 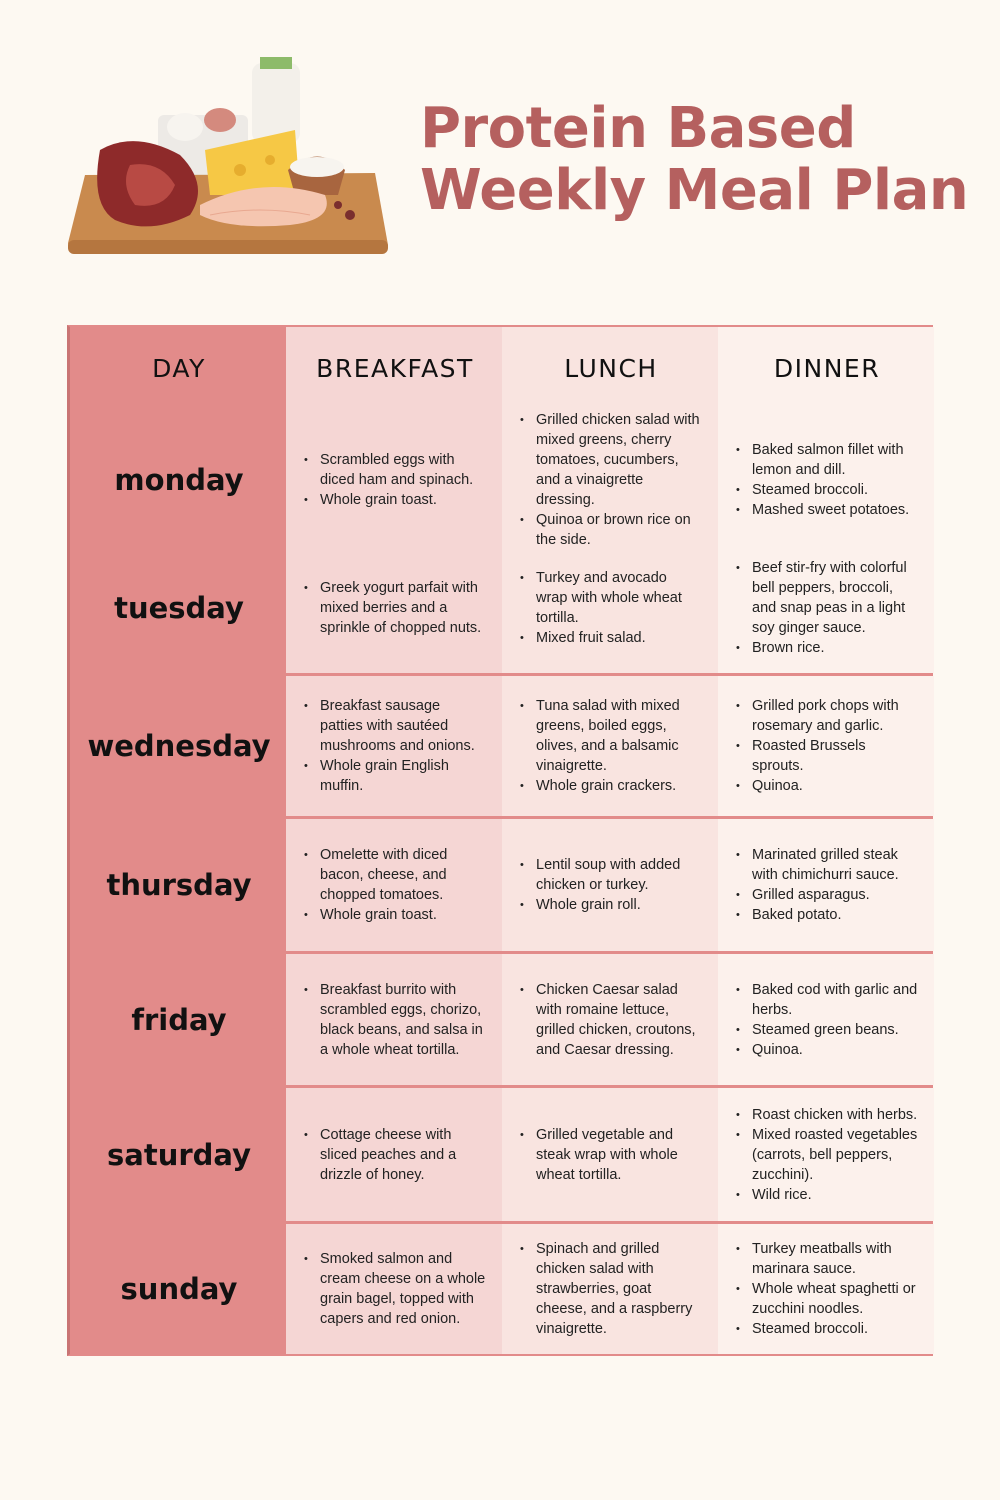 I want to click on title-line-1: Protein Based, so click(x=638, y=128).